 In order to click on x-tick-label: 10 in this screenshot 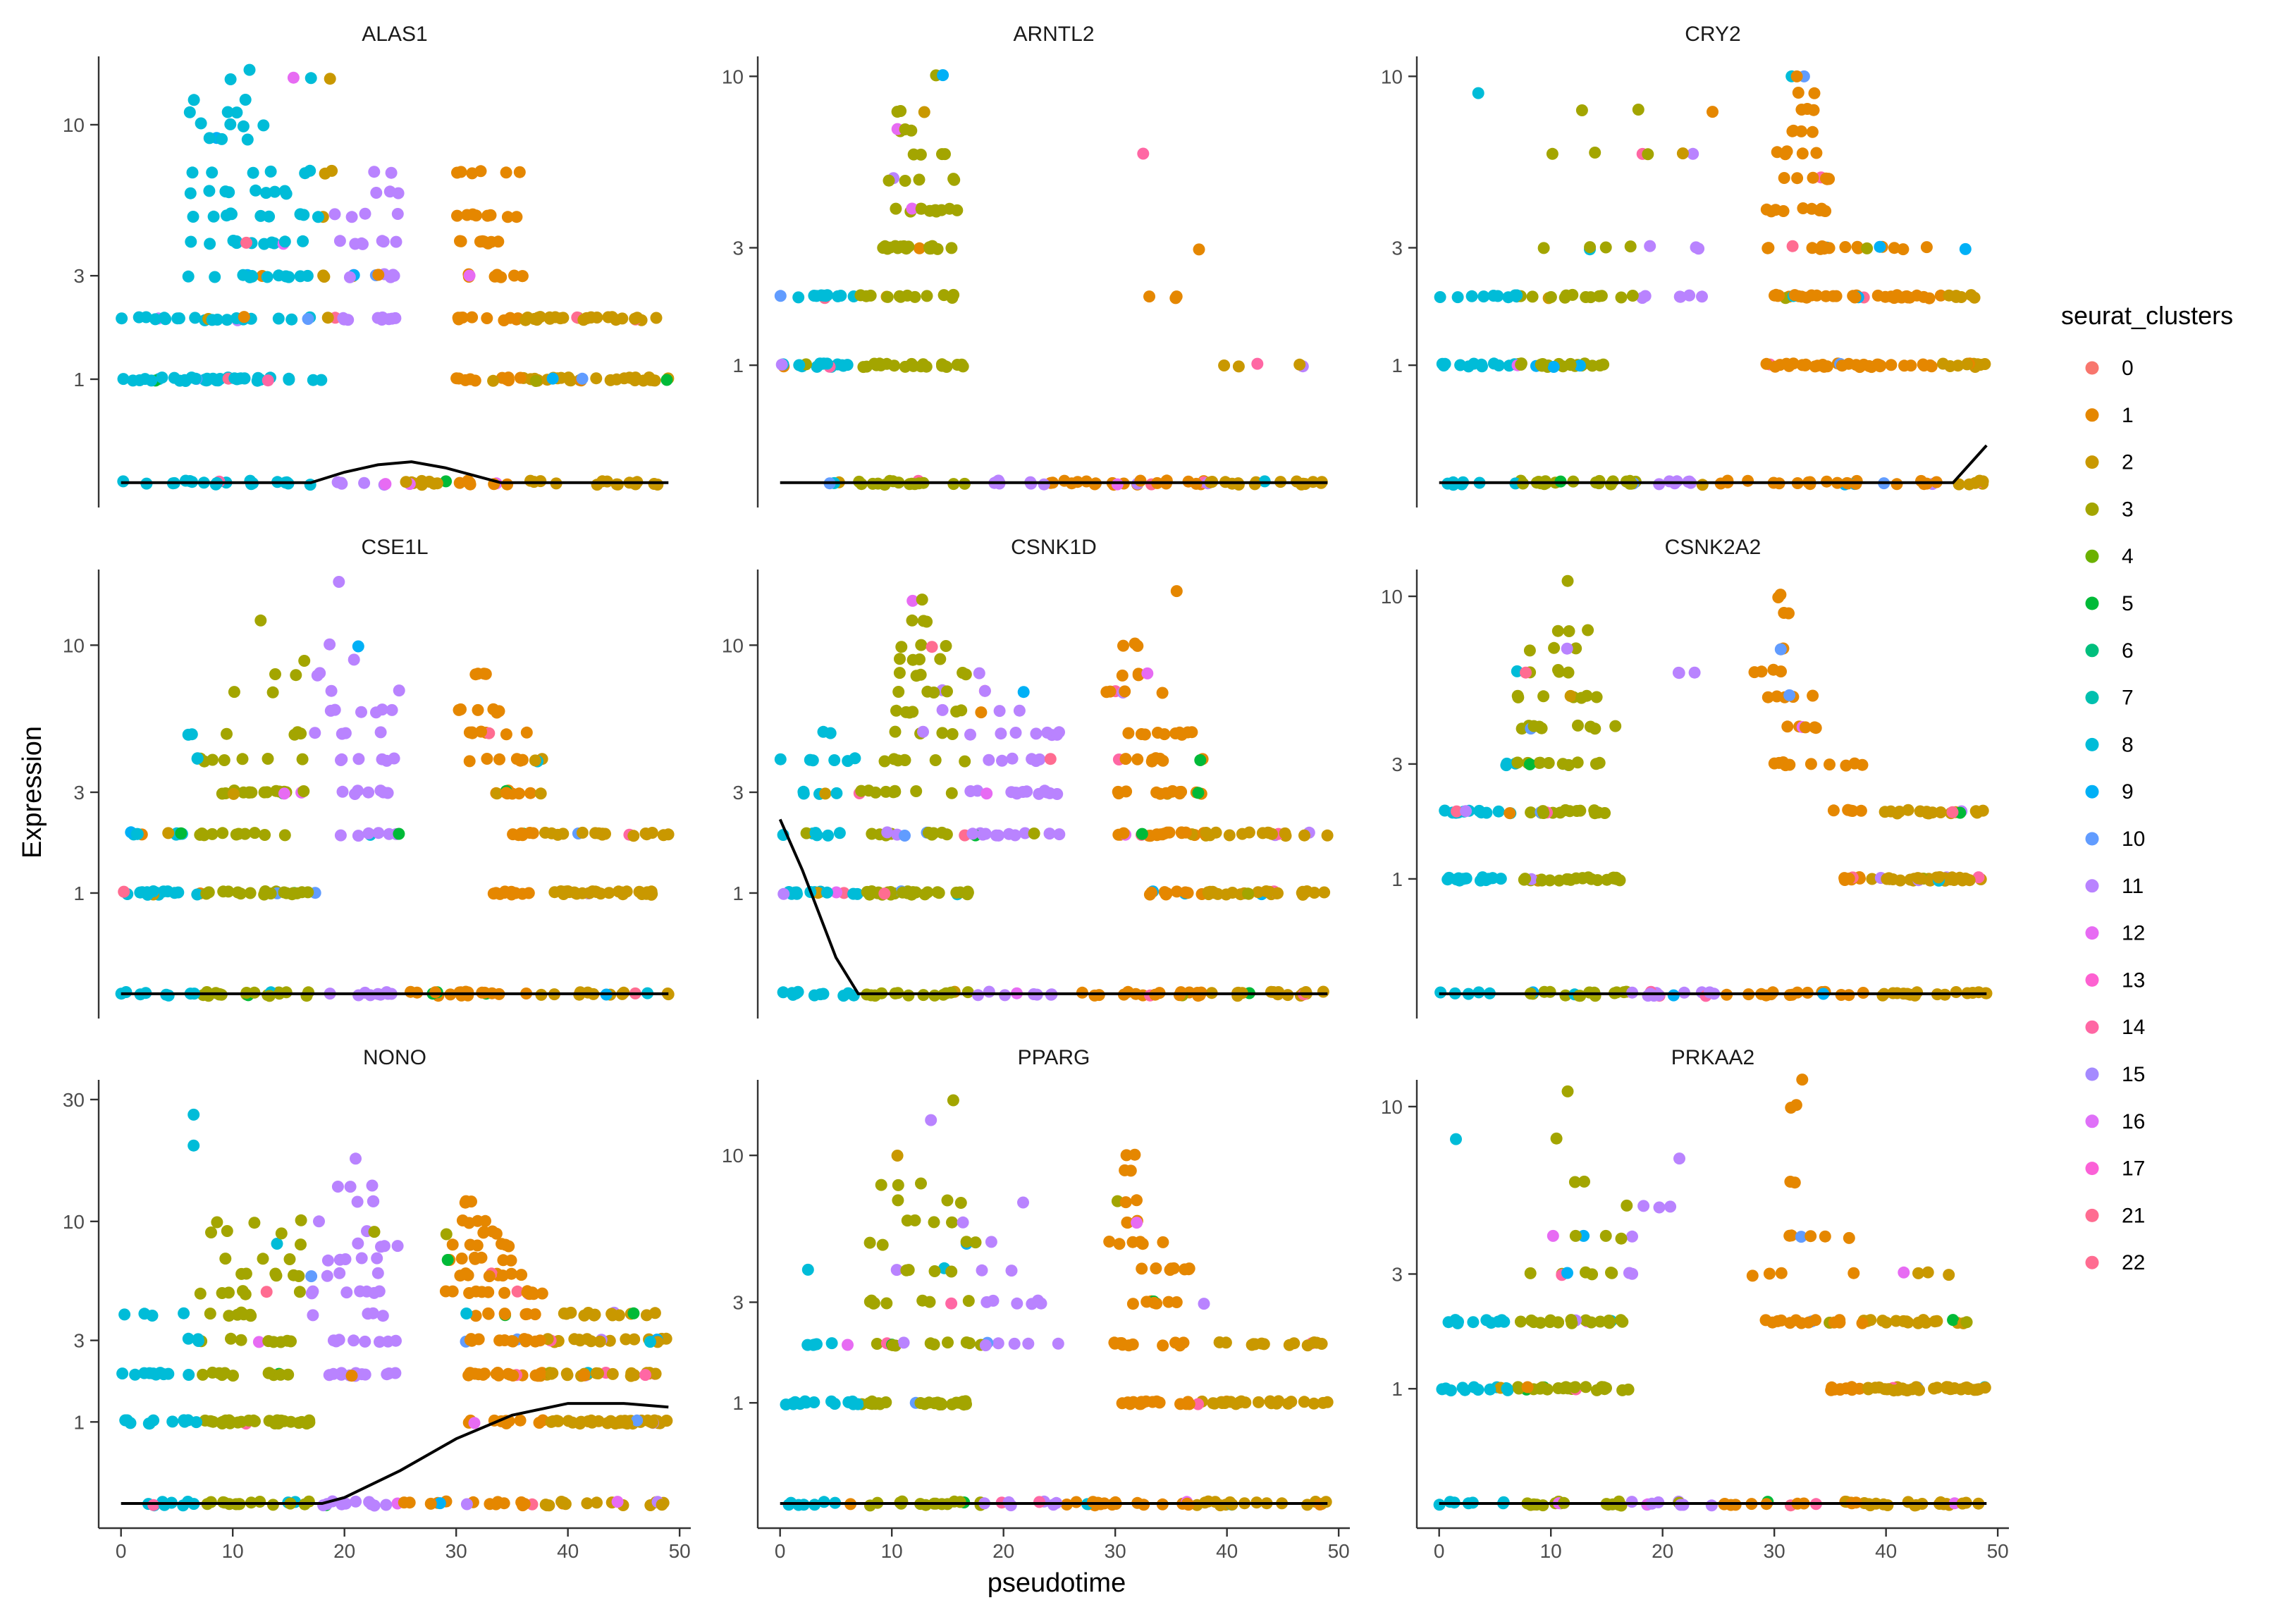, I will do `click(233, 1551)`.